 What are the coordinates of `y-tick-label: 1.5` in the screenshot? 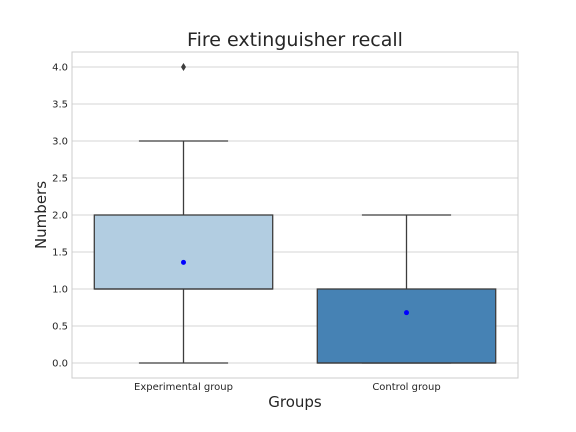 It's located at (60, 253).